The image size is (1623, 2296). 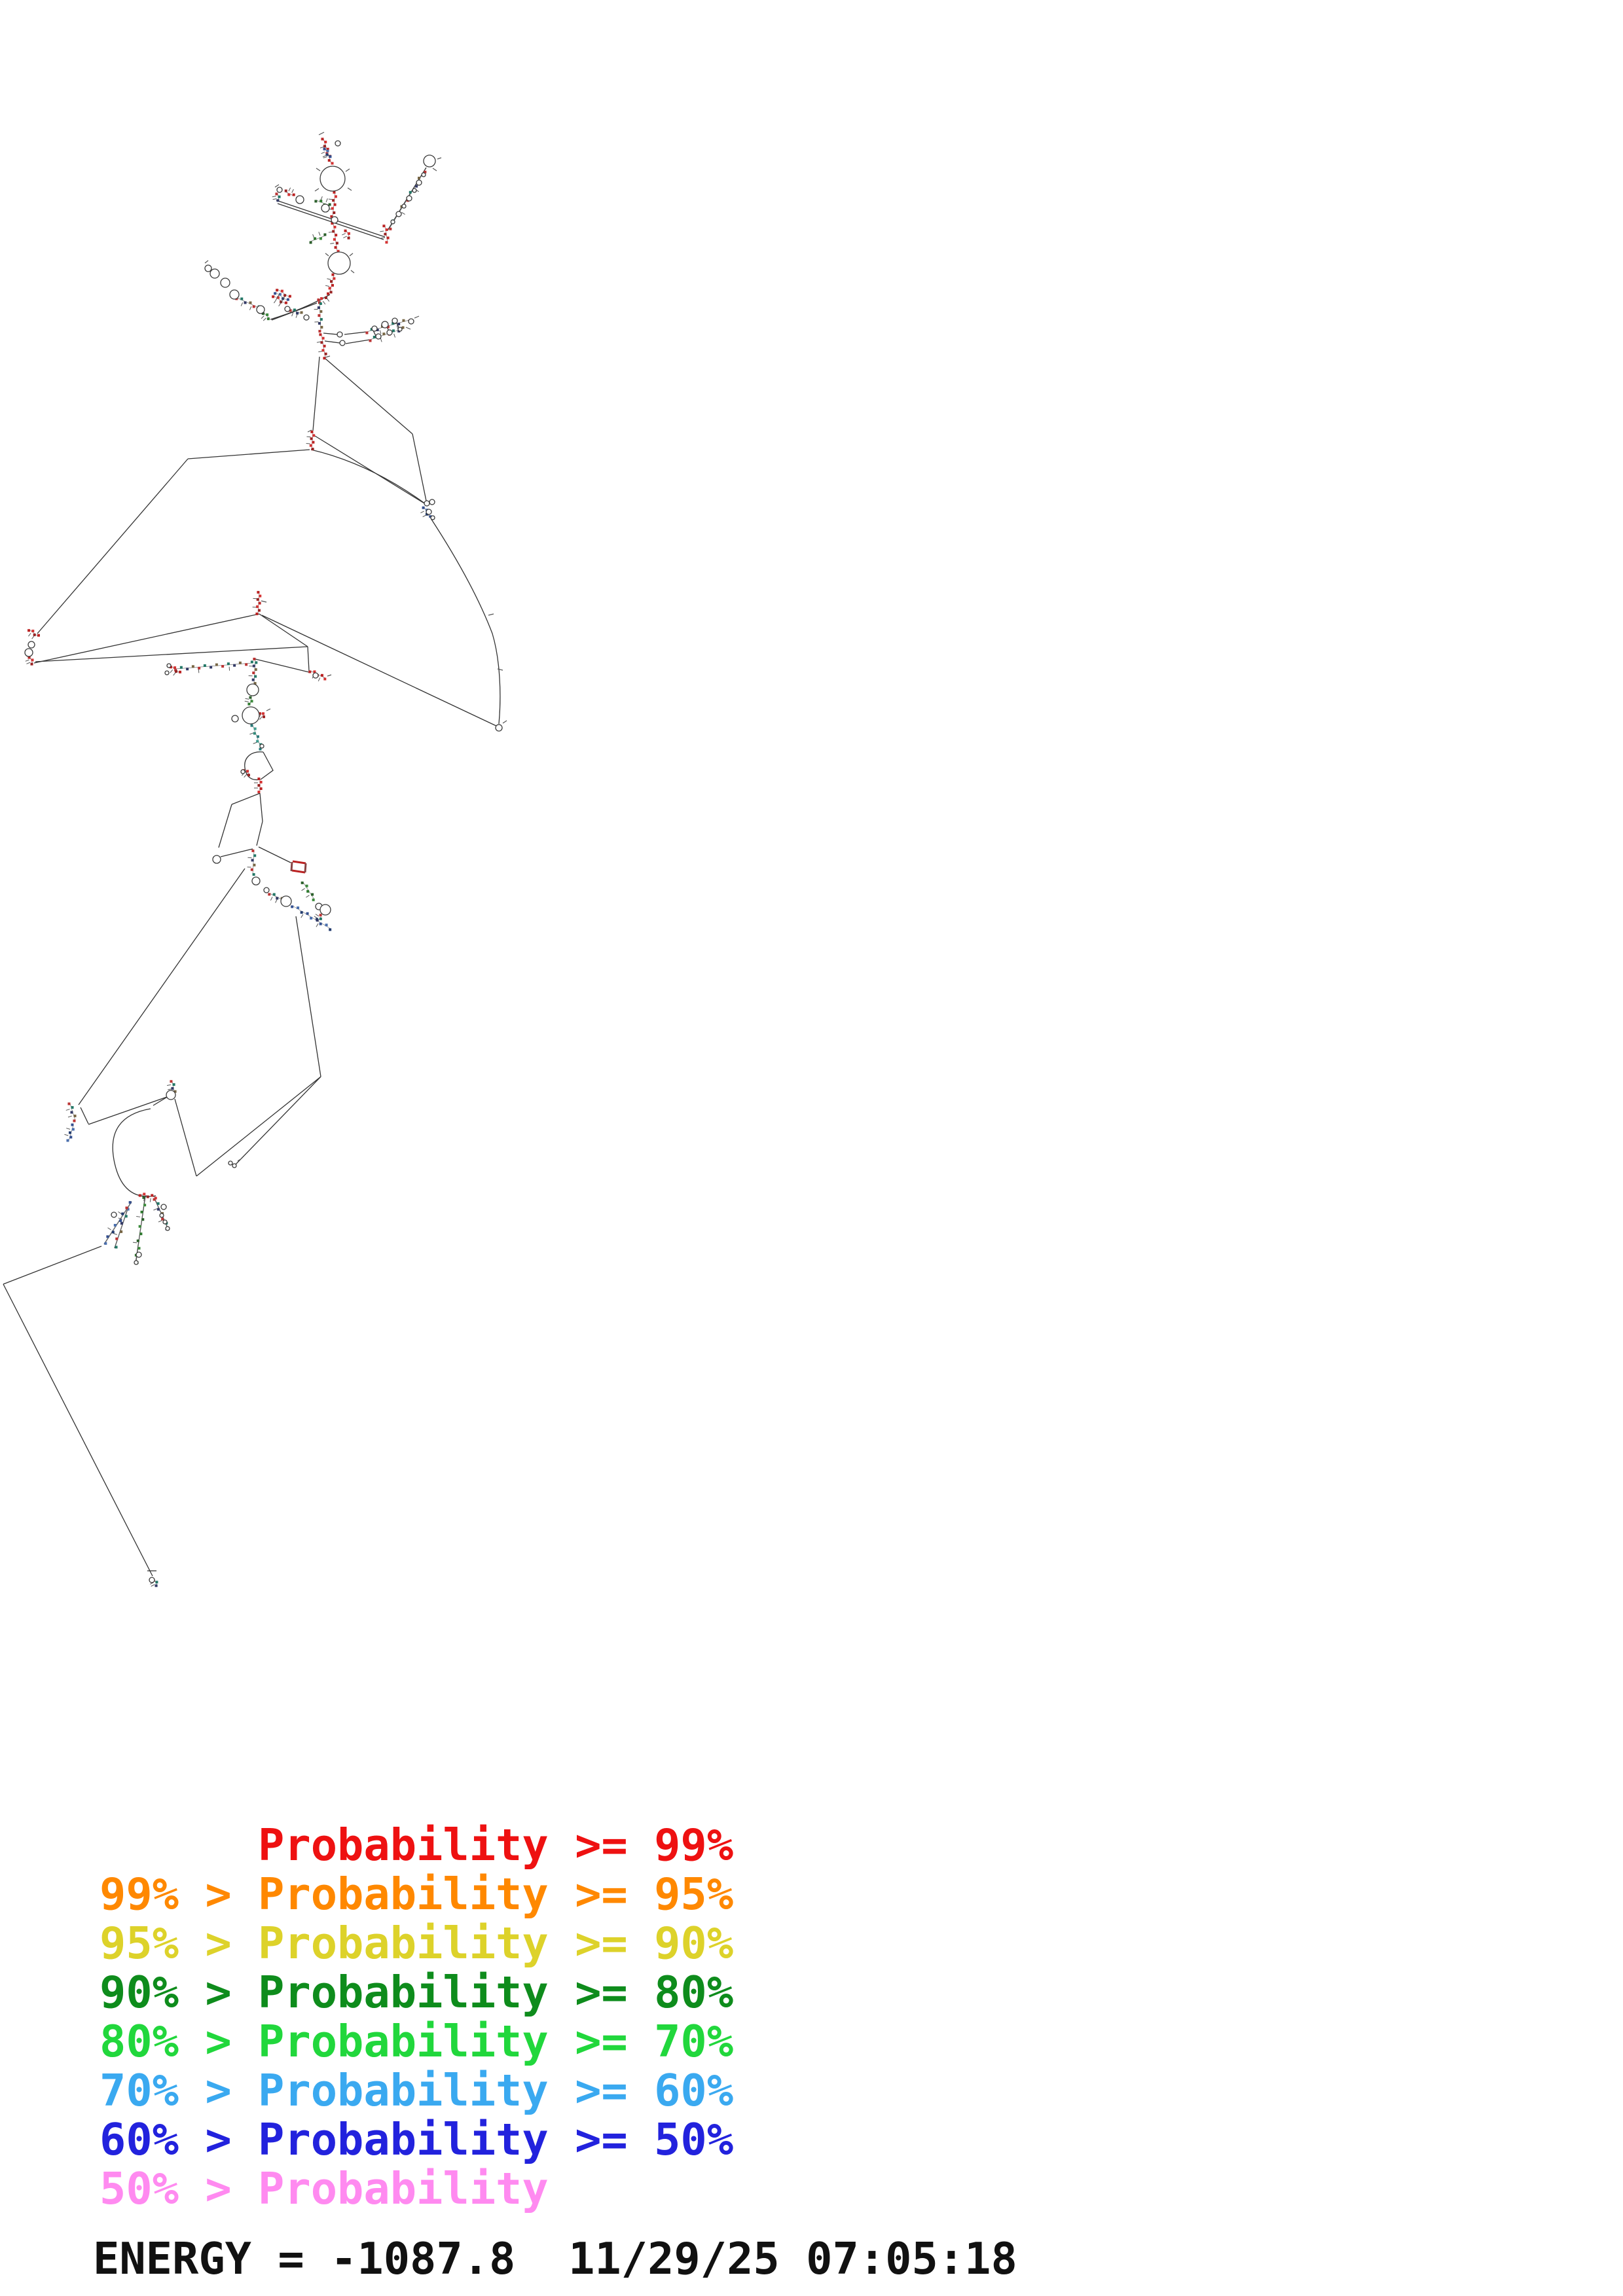 What do you see at coordinates (417, 1992) in the screenshot?
I see `legend-line: 90% > Probability >= 80%` at bounding box center [417, 1992].